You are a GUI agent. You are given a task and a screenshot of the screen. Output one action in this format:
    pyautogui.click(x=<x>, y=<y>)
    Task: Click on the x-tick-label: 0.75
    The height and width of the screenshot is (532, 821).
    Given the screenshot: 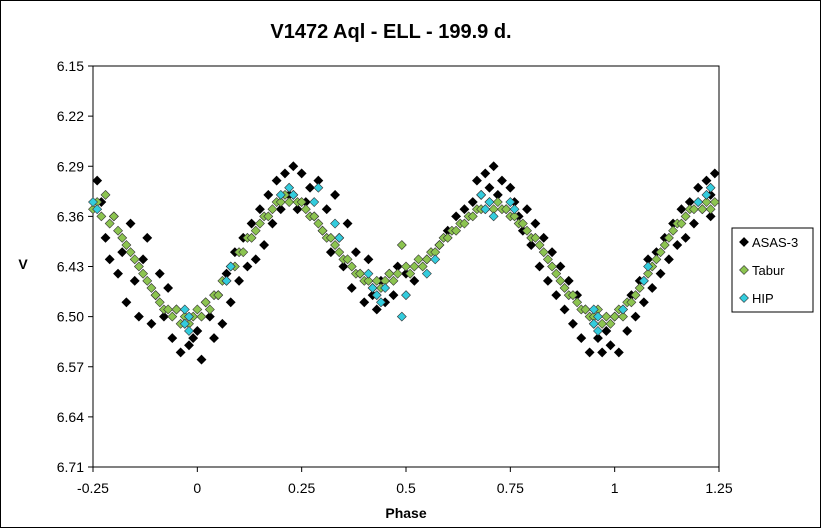 What is the action you would take?
    pyautogui.click(x=510, y=488)
    